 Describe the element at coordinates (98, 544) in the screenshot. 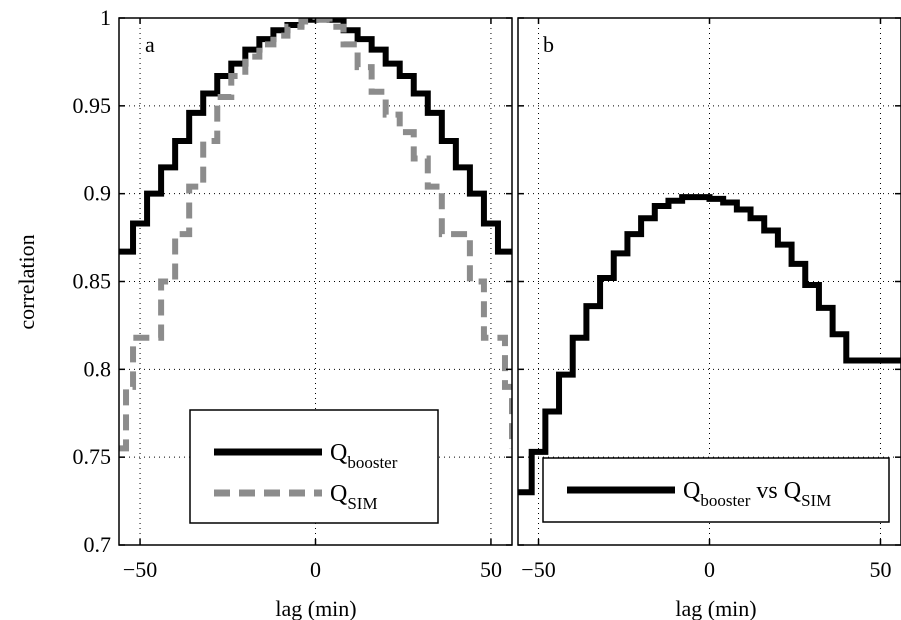

I see `y-tick-label: 0.7` at that location.